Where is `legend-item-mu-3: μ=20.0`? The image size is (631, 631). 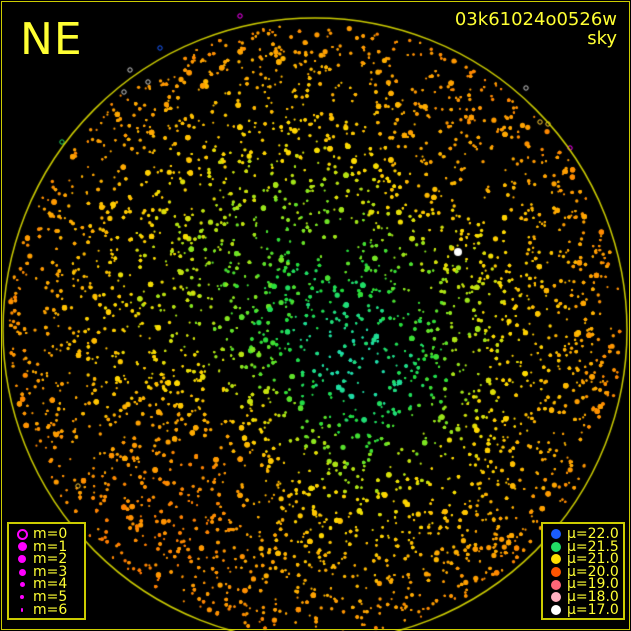 legend-item-mu-3: μ=20.0 is located at coordinates (584, 572).